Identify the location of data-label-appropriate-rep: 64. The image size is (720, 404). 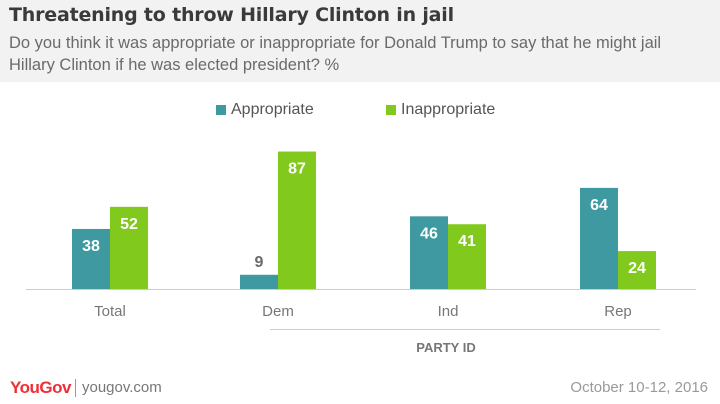
(599, 205).